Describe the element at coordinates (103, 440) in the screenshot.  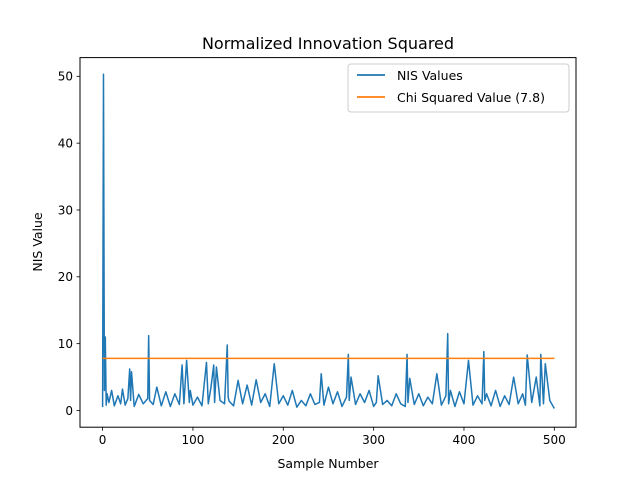
I see `x-tick-label: 0` at that location.